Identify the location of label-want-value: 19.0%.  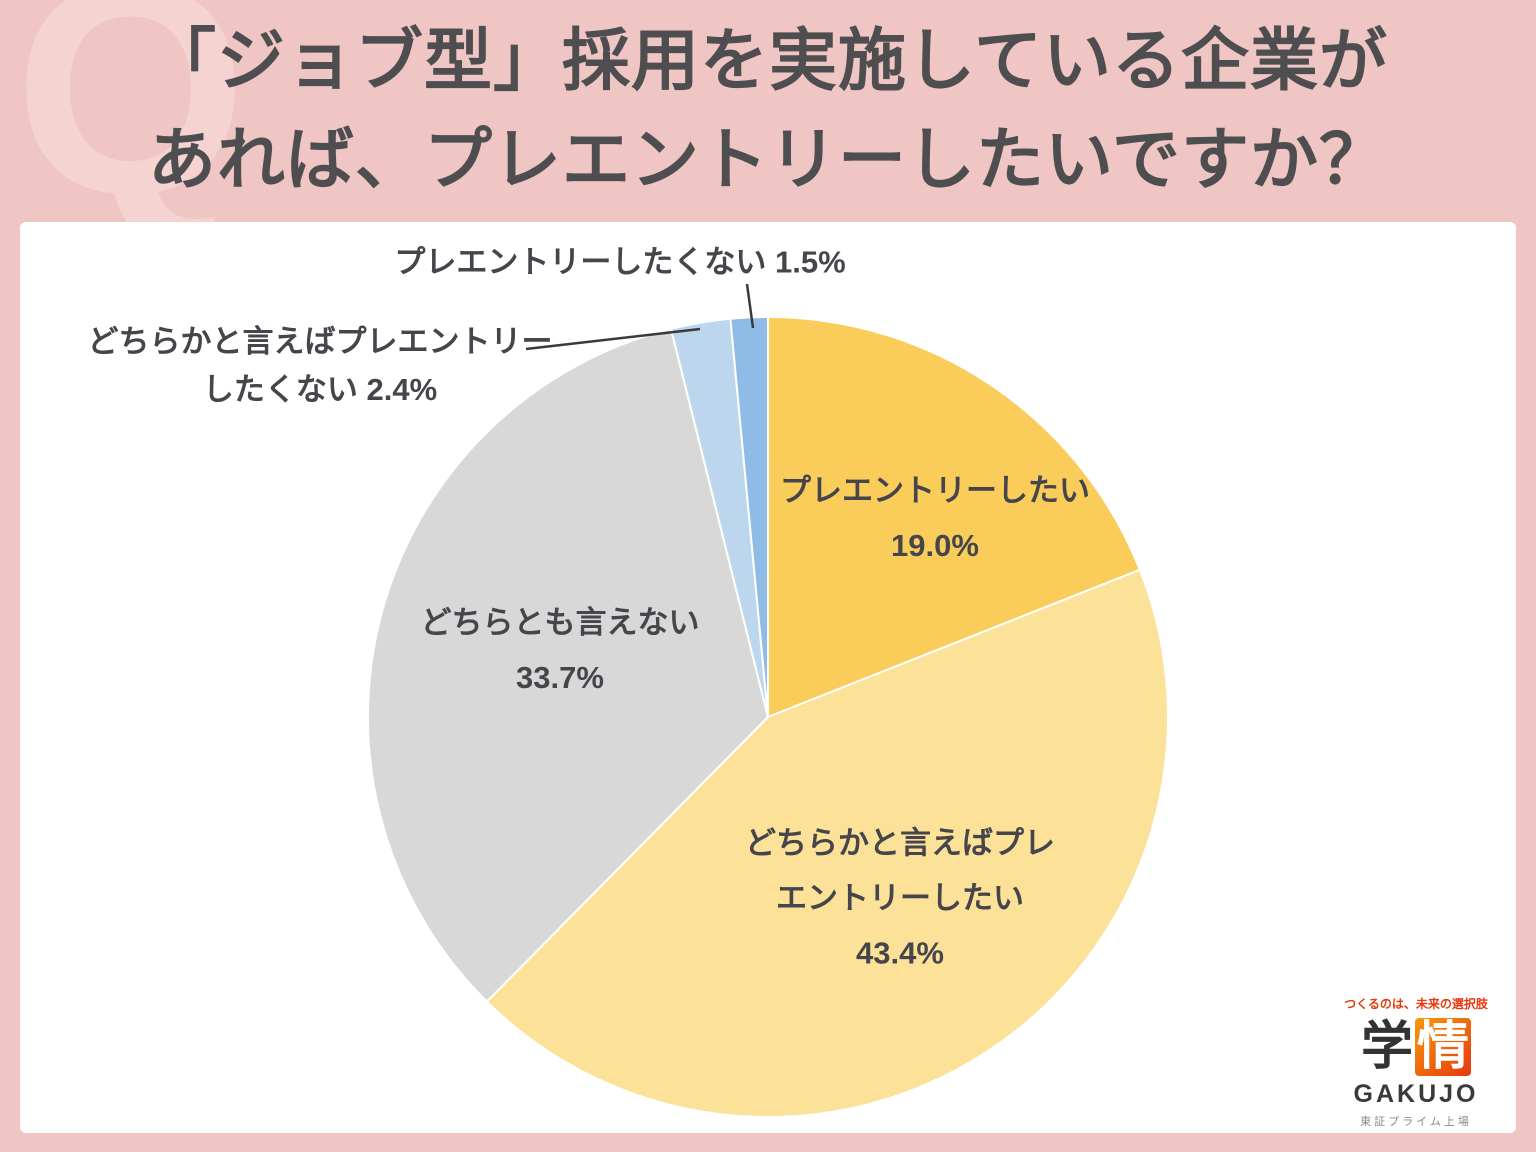
(935, 545).